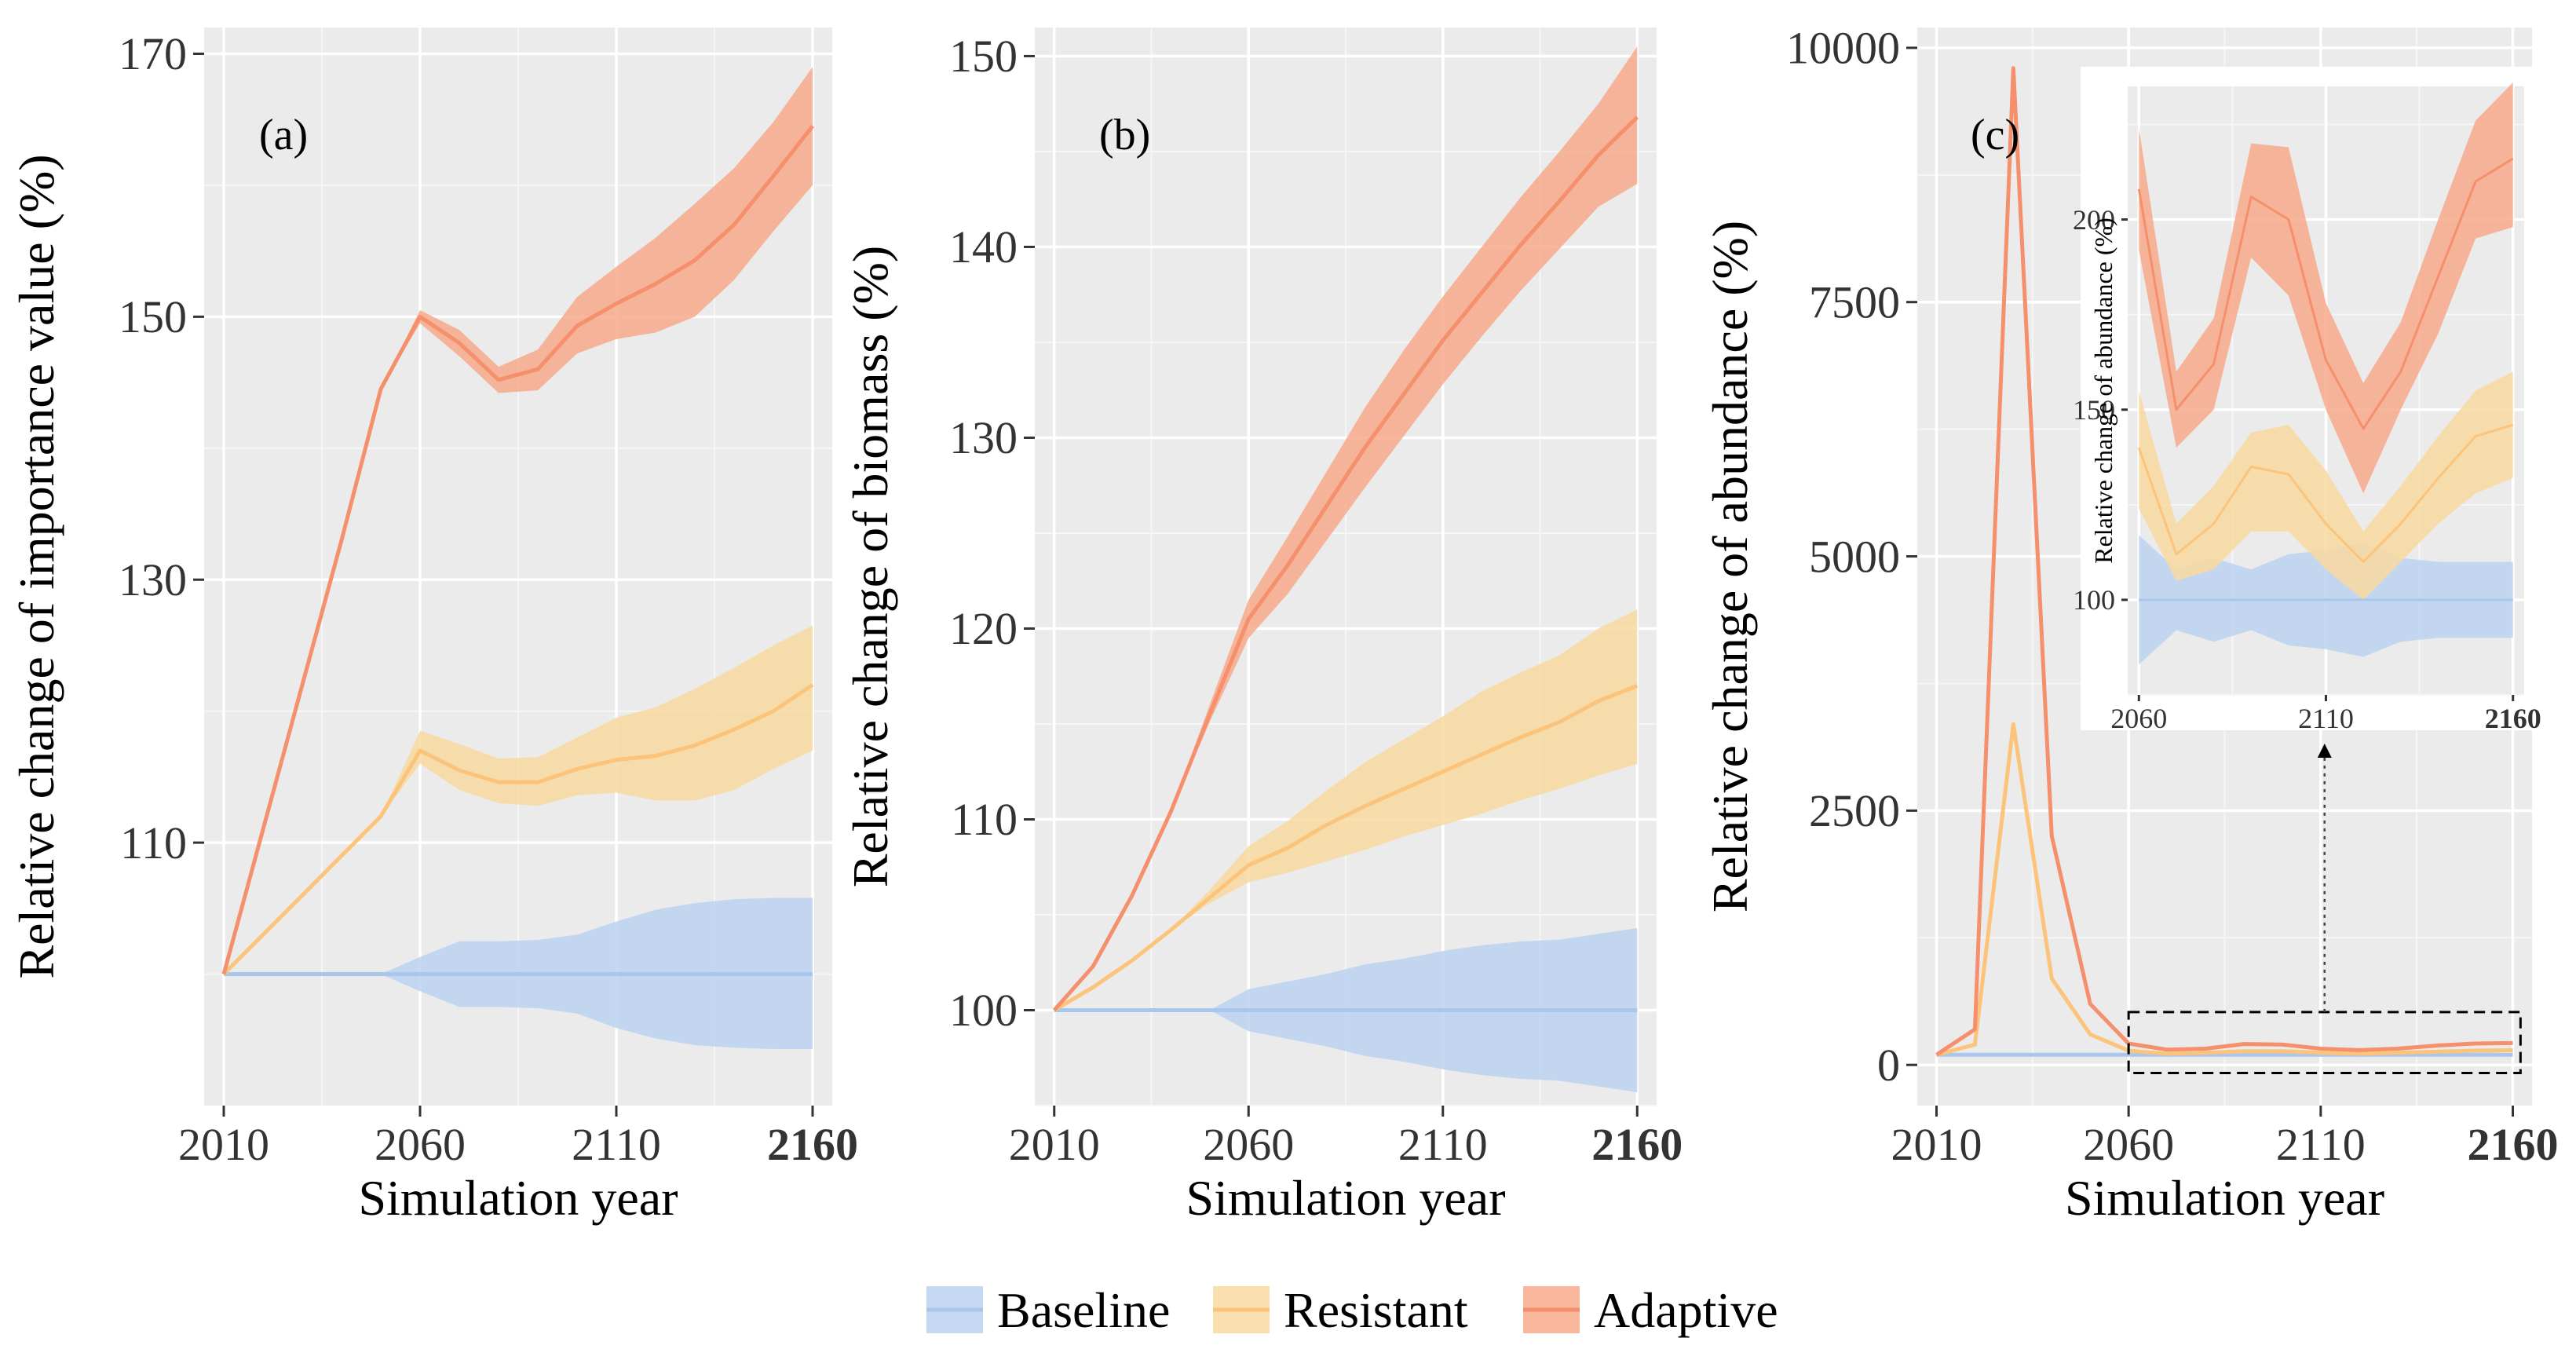 The width and height of the screenshot is (2576, 1360). Describe the element at coordinates (983, 628) in the screenshot. I see `panel-b-y-tick-label: 120` at that location.